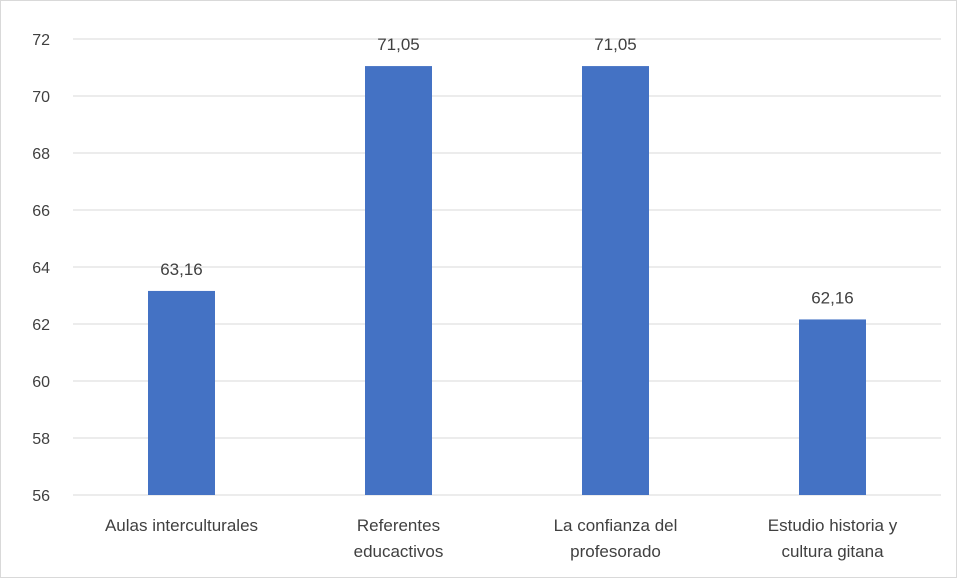 The height and width of the screenshot is (582, 957). I want to click on y-tick-label: 64, so click(41, 268).